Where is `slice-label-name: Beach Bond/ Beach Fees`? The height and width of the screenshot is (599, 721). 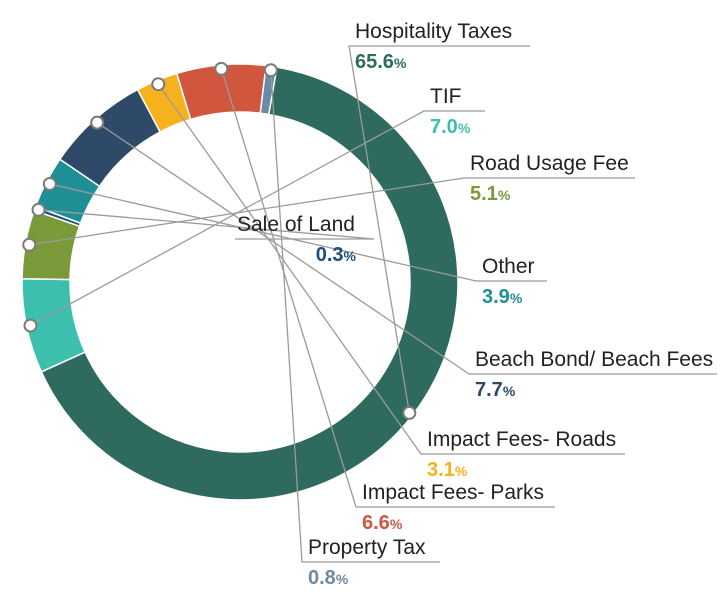
slice-label-name: Beach Bond/ Beach Fees is located at coordinates (594, 359).